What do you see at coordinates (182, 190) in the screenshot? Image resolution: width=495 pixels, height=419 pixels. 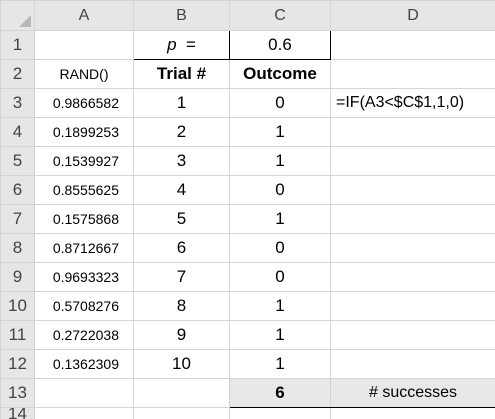 I see `cell-b6: 4` at bounding box center [182, 190].